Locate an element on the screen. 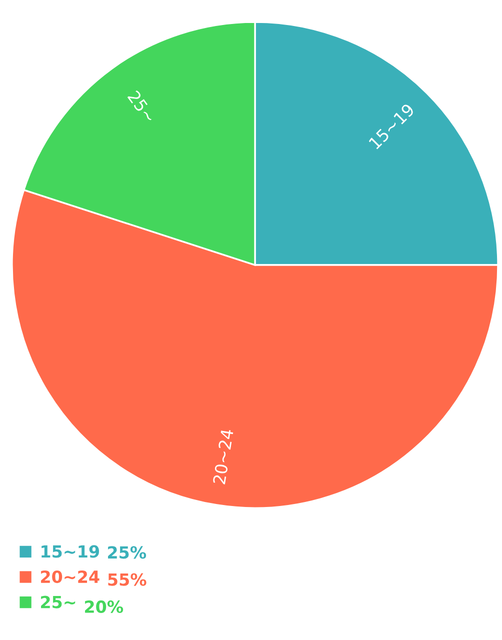  data-label: 25% is located at coordinates (127, 552).